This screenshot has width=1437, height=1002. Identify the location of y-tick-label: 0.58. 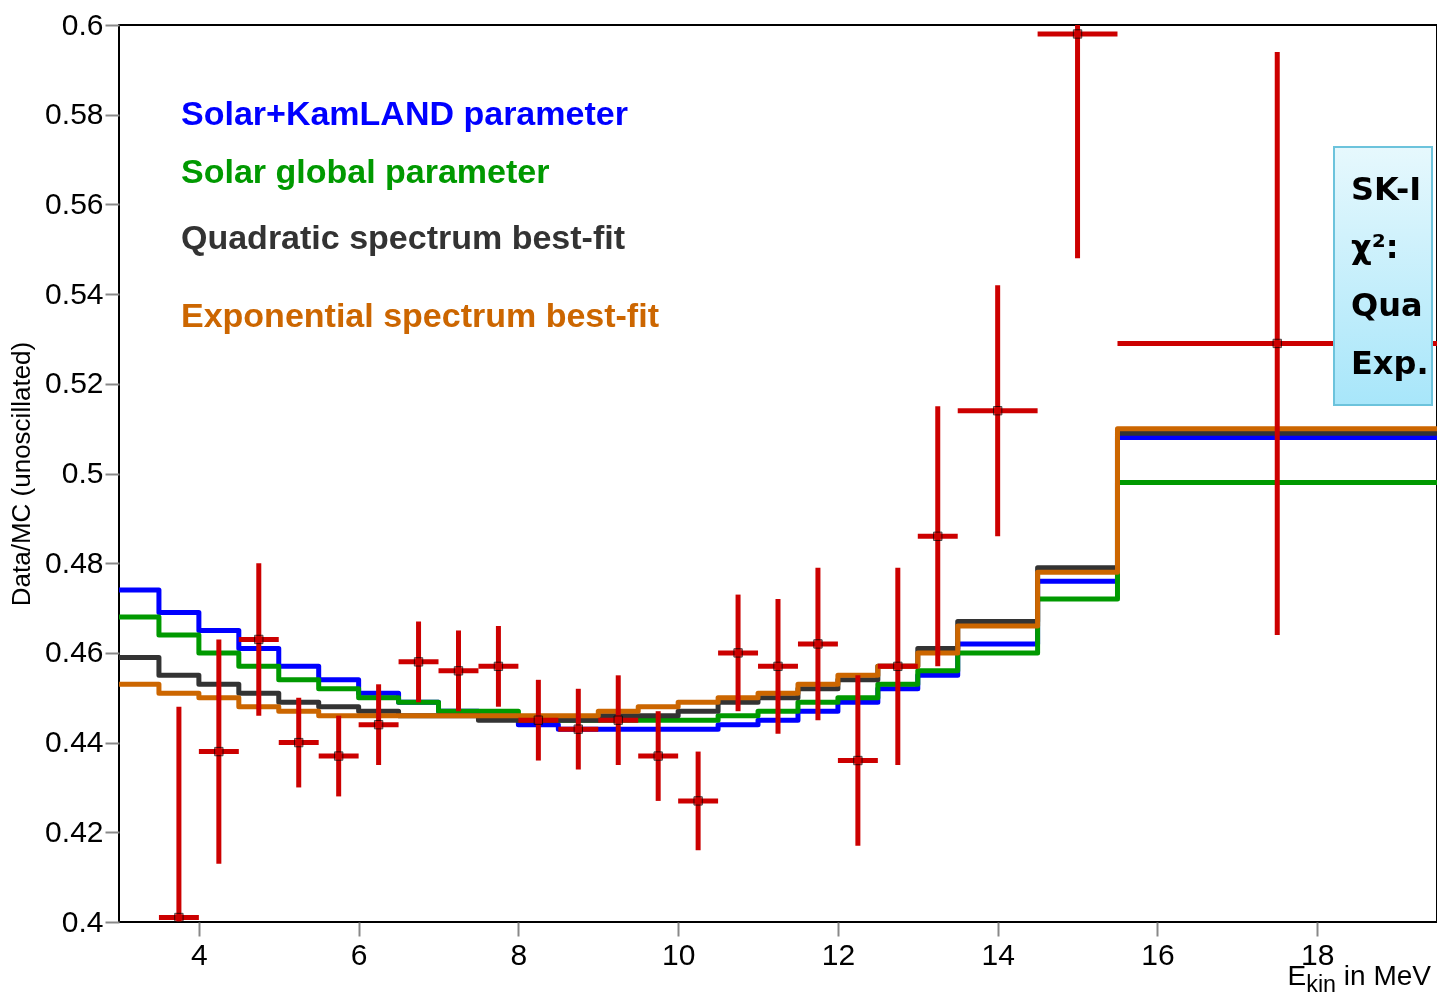
(74, 114).